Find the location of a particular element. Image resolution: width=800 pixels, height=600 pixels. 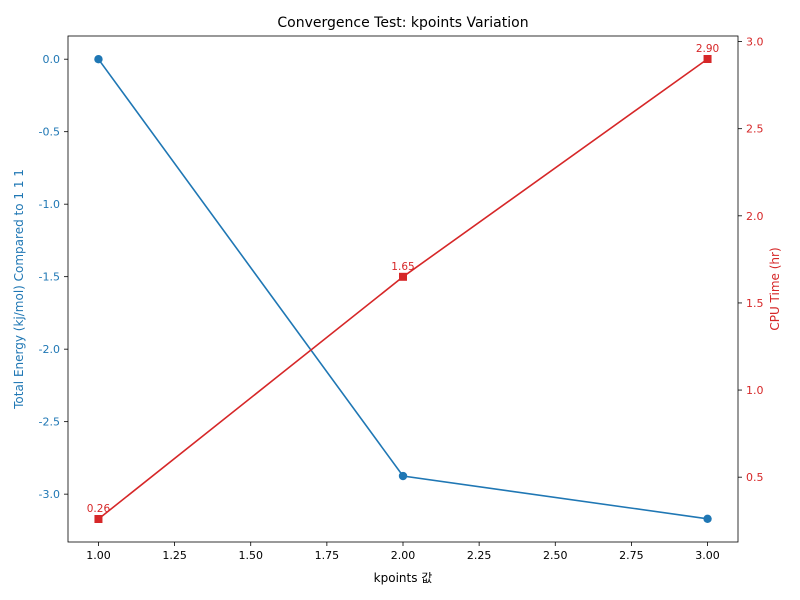

chart-title: Convergence Test: kpoints Variation is located at coordinates (402, 23).